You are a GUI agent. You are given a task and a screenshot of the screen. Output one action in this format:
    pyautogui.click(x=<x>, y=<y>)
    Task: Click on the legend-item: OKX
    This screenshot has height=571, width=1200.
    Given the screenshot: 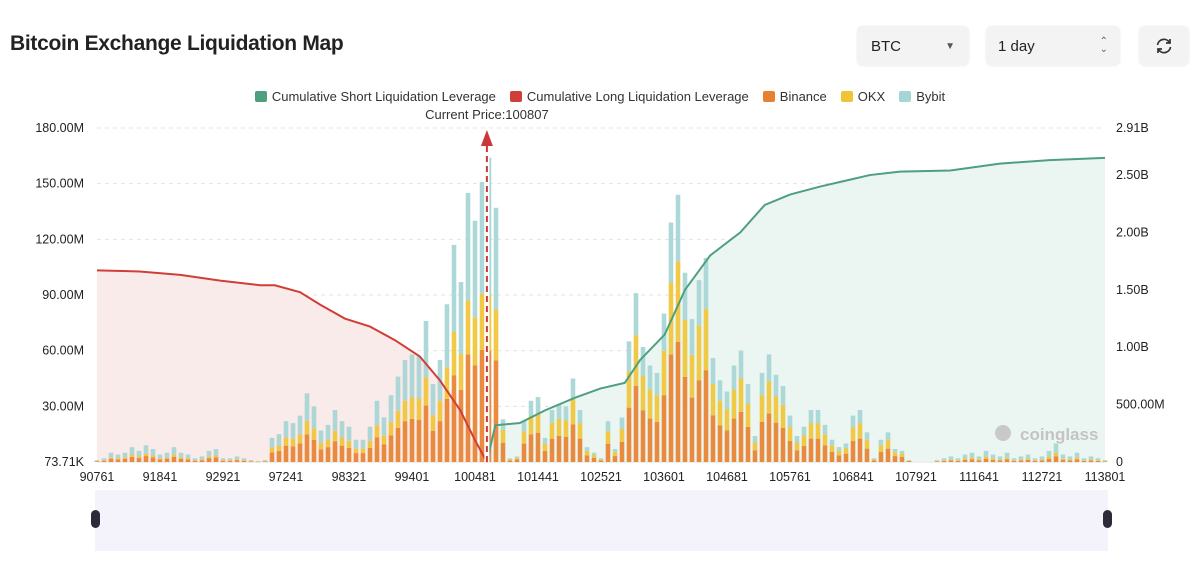 What is the action you would take?
    pyautogui.click(x=862, y=96)
    